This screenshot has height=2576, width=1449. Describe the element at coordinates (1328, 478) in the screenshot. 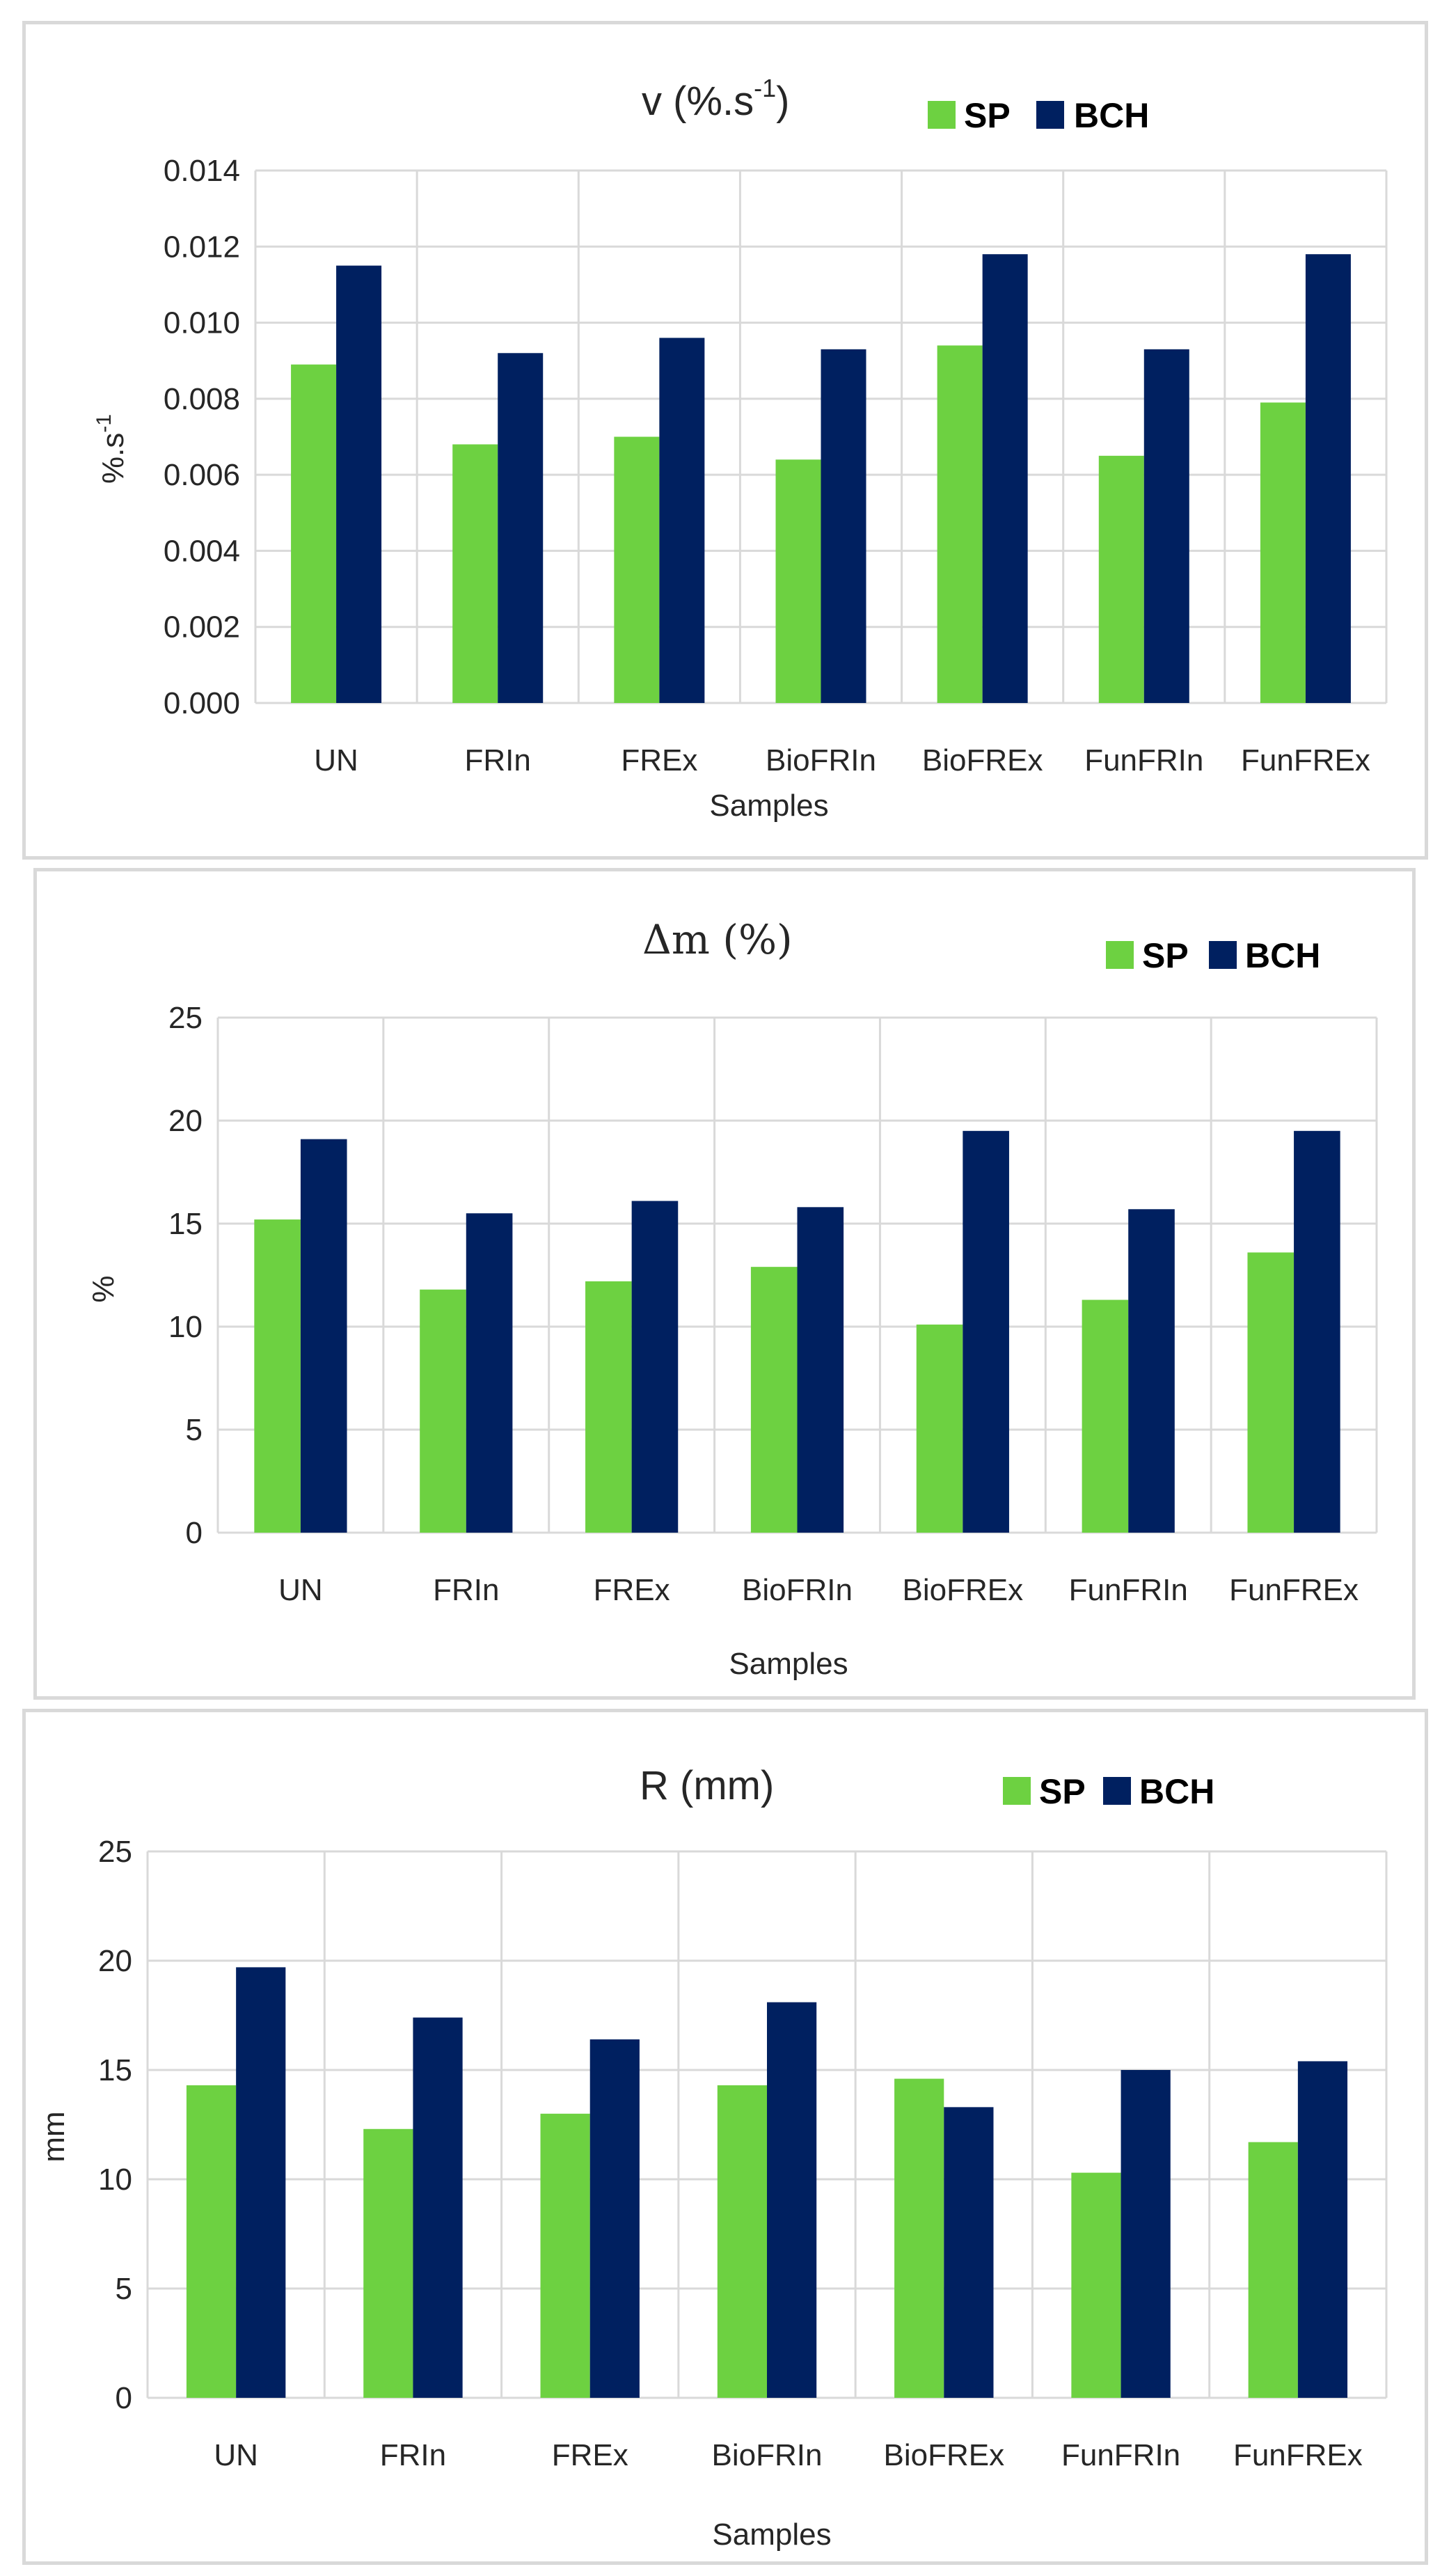

I see `bar-bch-funfrex` at that location.